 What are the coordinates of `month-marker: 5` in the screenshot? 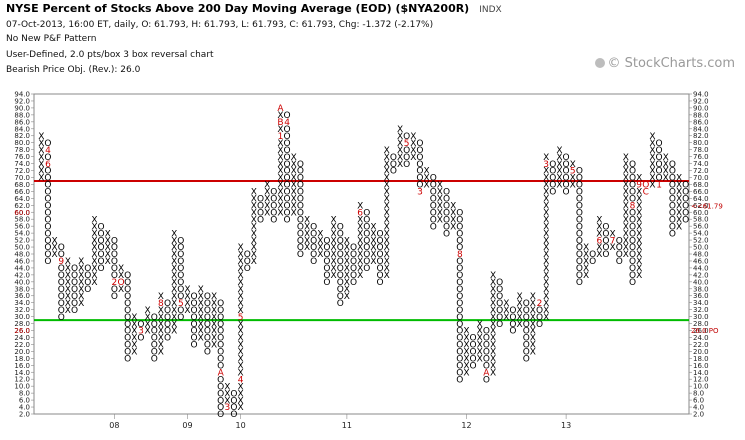 It's located at (407, 144).